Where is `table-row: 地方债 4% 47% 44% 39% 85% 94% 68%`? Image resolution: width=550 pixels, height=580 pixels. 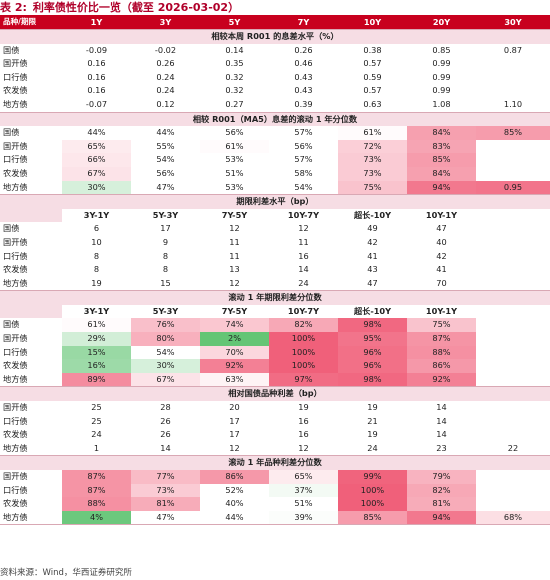
table-row: 地方债 4% 47% 44% 39% 85% 94% 68% is located at coordinates (275, 518).